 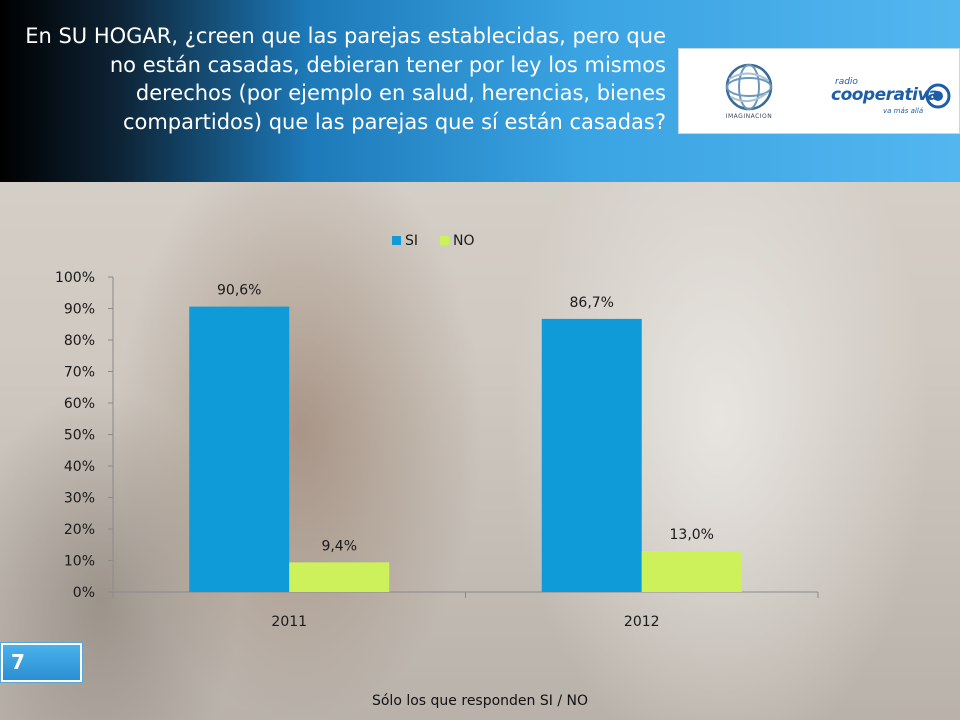 What do you see at coordinates (79, 310) in the screenshot?
I see `y-tick-label: 90%` at bounding box center [79, 310].